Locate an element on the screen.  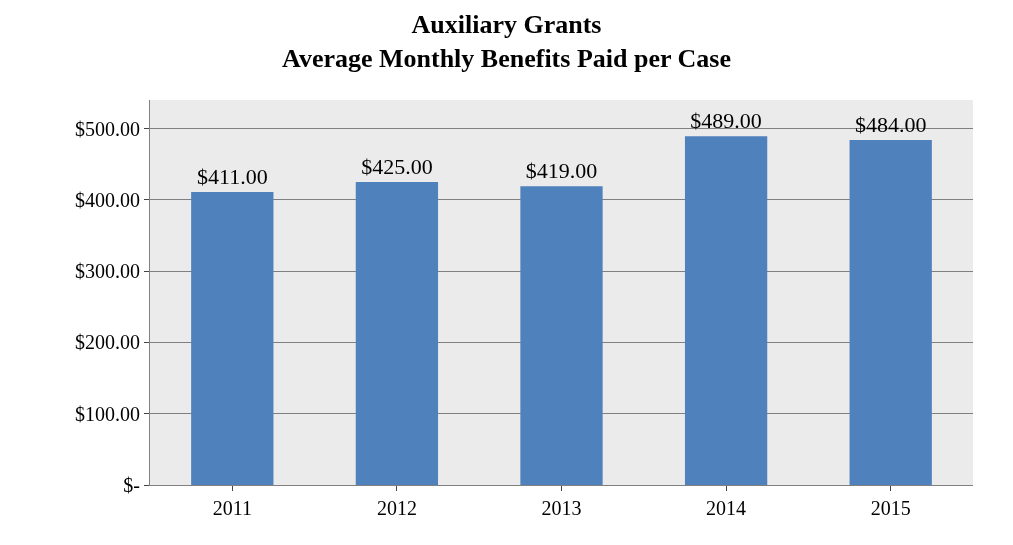
x-tick-label: 2014 is located at coordinates (726, 508).